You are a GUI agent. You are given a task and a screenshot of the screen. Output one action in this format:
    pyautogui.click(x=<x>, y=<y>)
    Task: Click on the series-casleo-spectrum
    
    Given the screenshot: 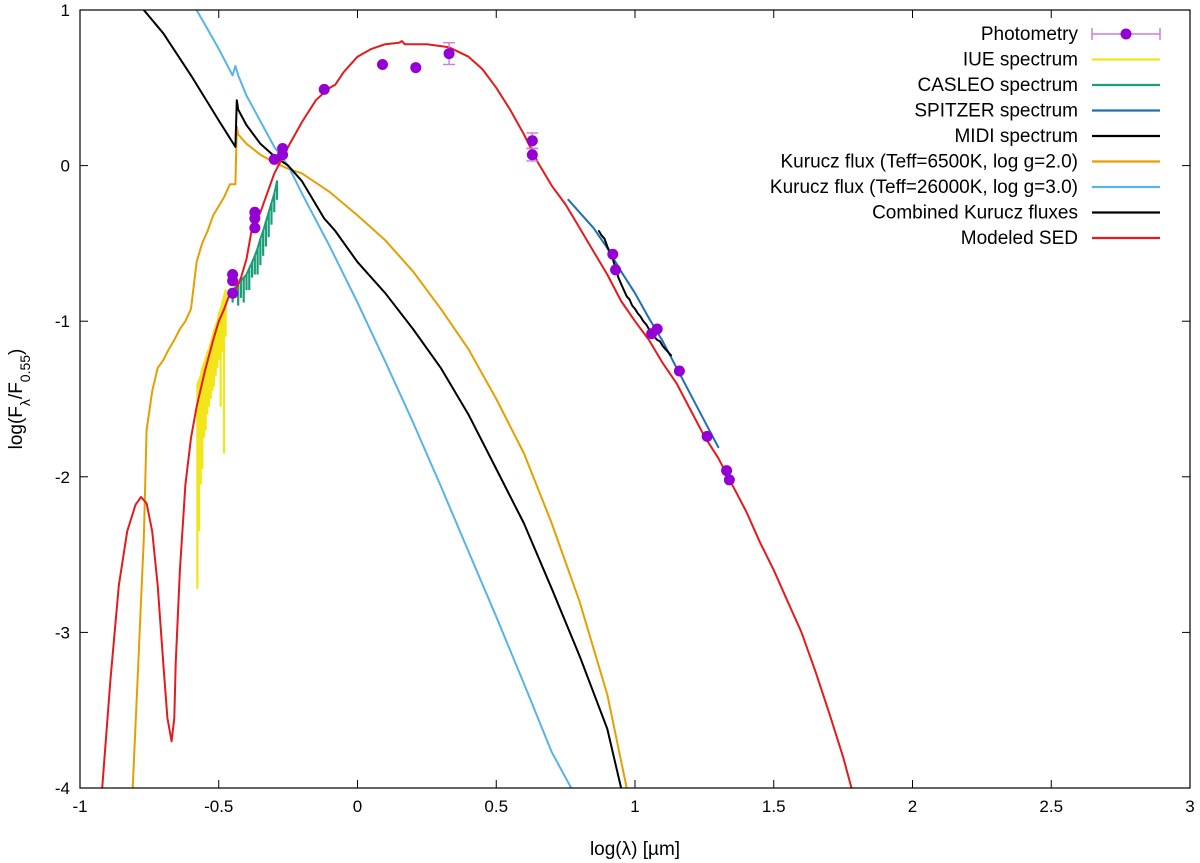 What is the action you would take?
    pyautogui.click(x=255, y=243)
    